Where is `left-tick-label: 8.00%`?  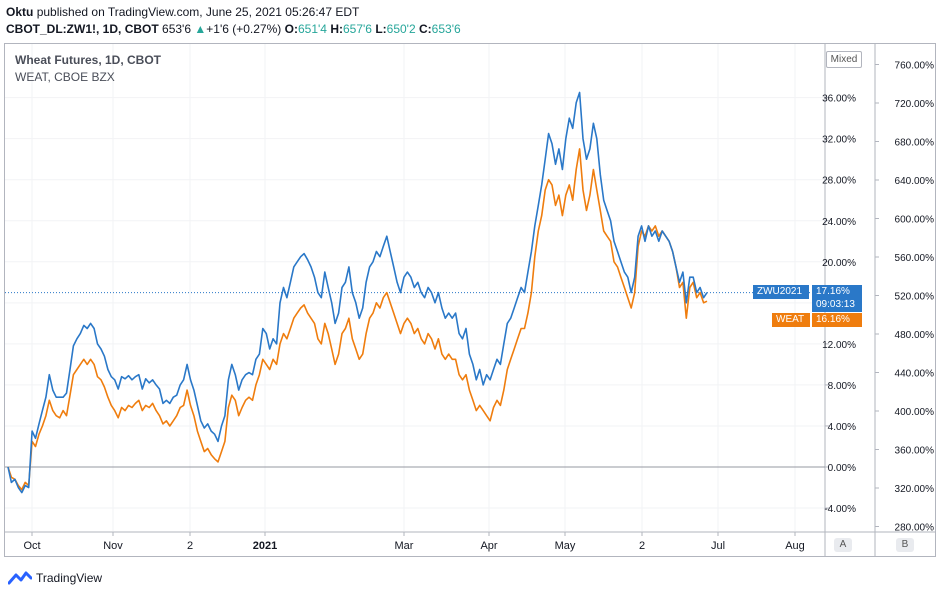 left-tick-label: 8.00% is located at coordinates (842, 386).